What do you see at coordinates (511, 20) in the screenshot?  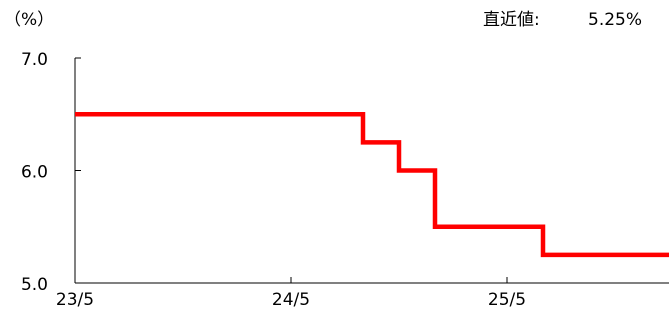 I see `latest-label: 直近値:` at bounding box center [511, 20].